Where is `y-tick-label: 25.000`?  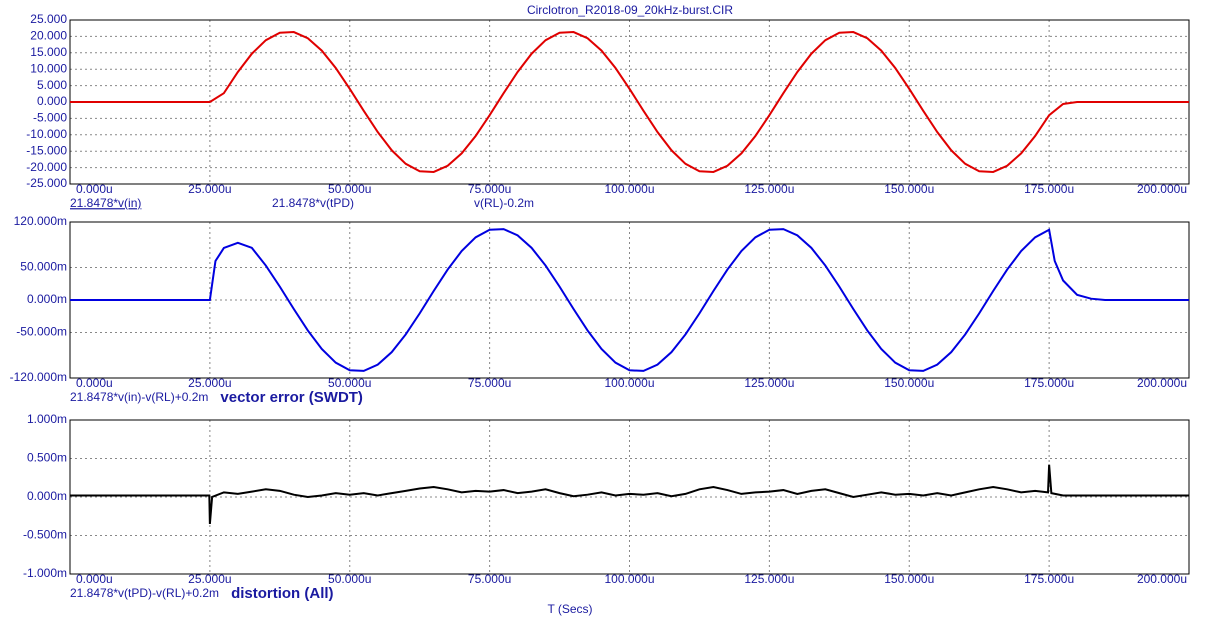
y-tick-label: 25.000 is located at coordinates (48, 19).